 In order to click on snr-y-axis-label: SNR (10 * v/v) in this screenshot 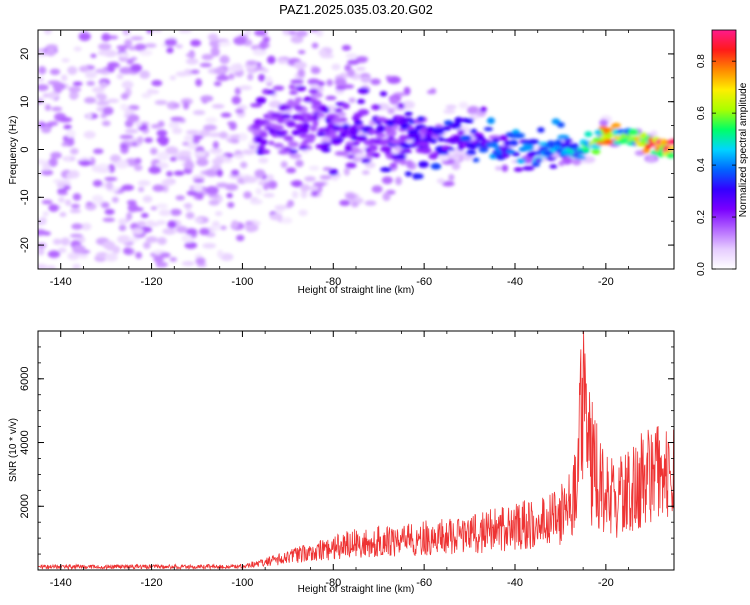, I will do `click(13, 450)`.